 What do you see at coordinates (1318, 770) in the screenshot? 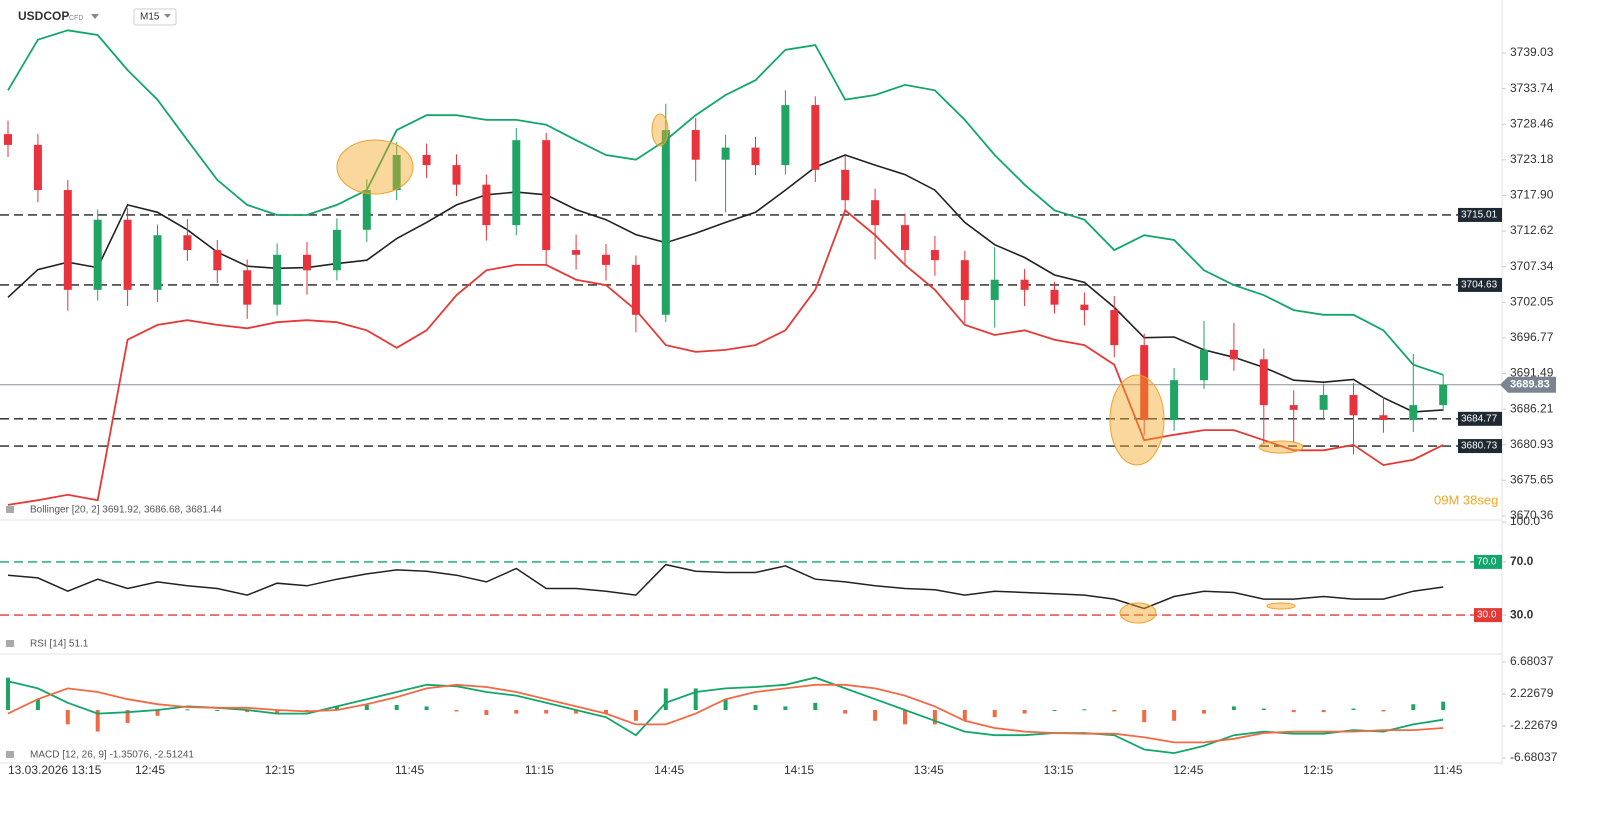
I see `x-tick-label: 12:15` at bounding box center [1318, 770].